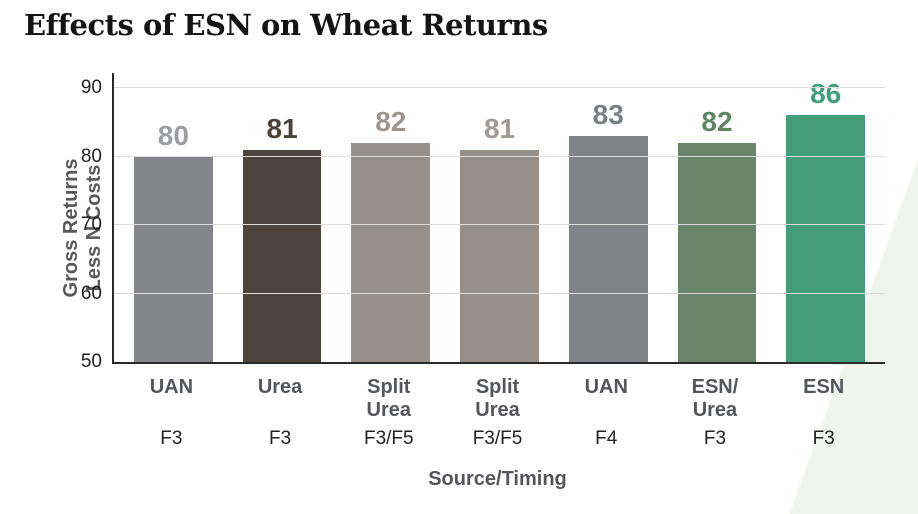 The height and width of the screenshot is (514, 918). Describe the element at coordinates (91, 87) in the screenshot. I see `y-tick-label-90: 90` at that location.